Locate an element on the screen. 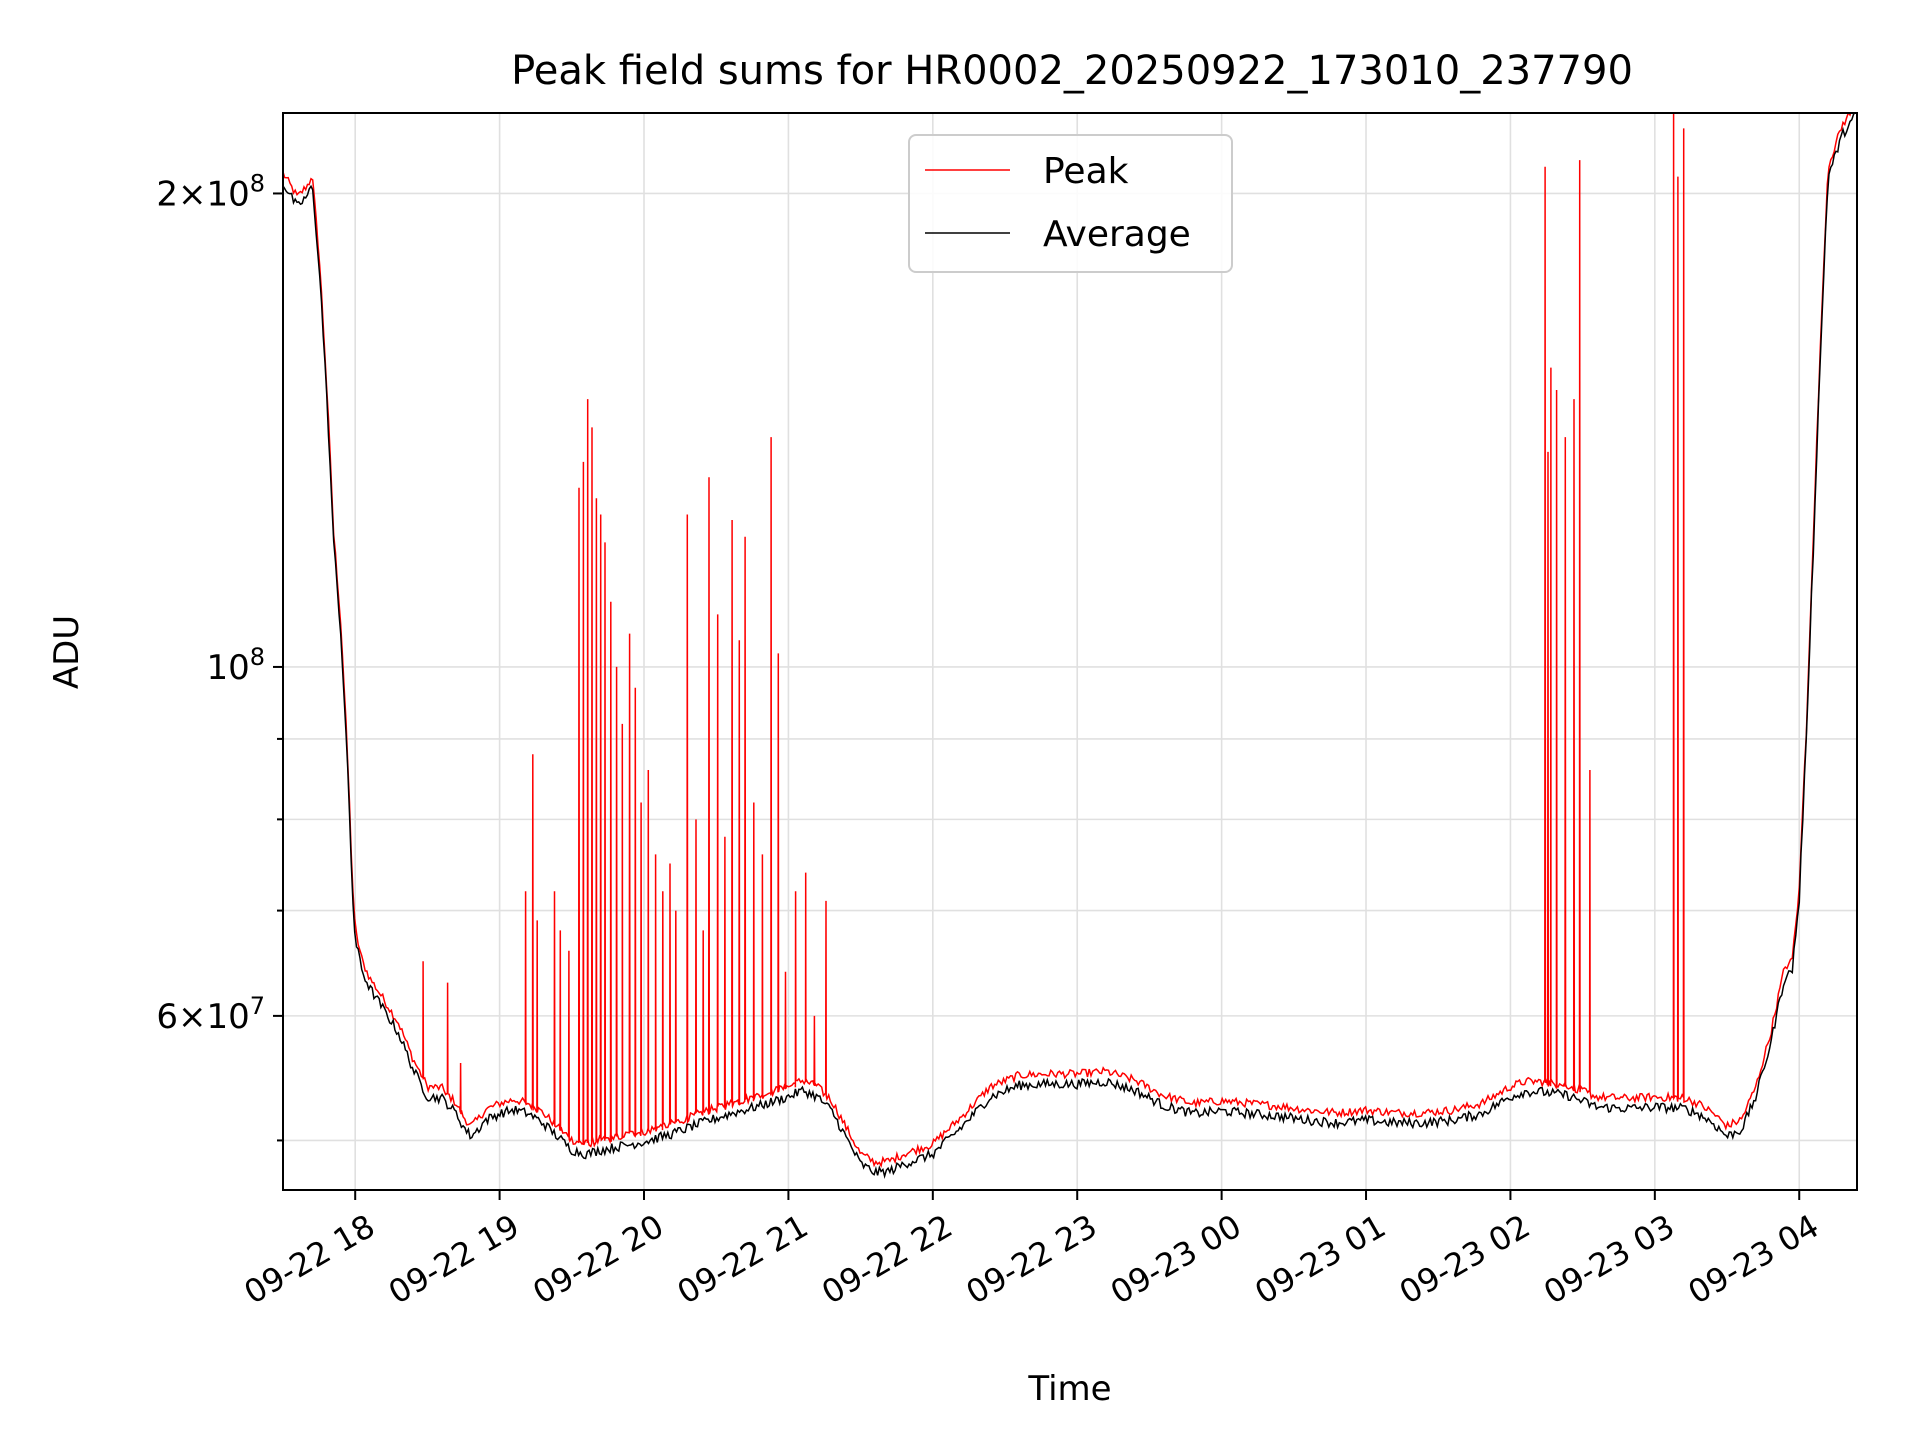 This screenshot has height=1440, width=1920. y-axis-label: ADU is located at coordinates (67, 652).